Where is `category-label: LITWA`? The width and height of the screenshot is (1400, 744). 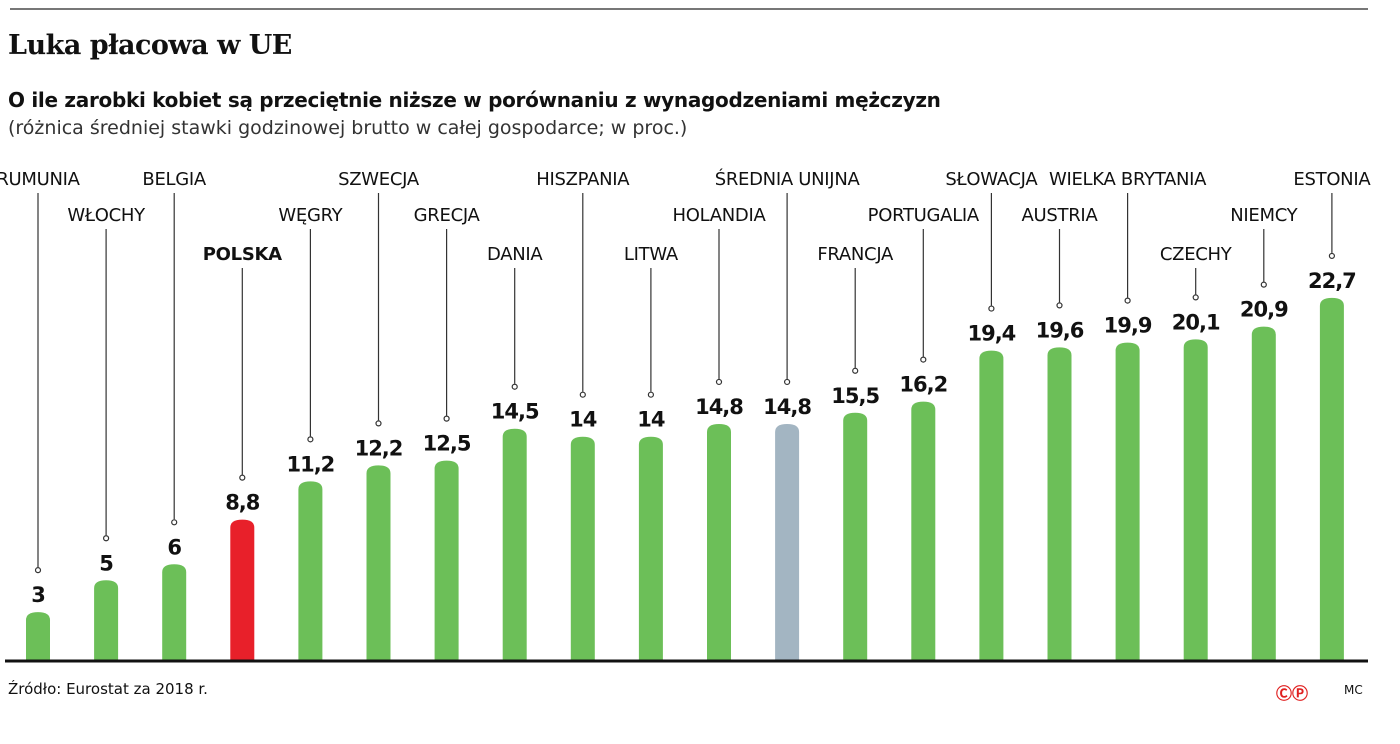 category-label: LITWA is located at coordinates (651, 254).